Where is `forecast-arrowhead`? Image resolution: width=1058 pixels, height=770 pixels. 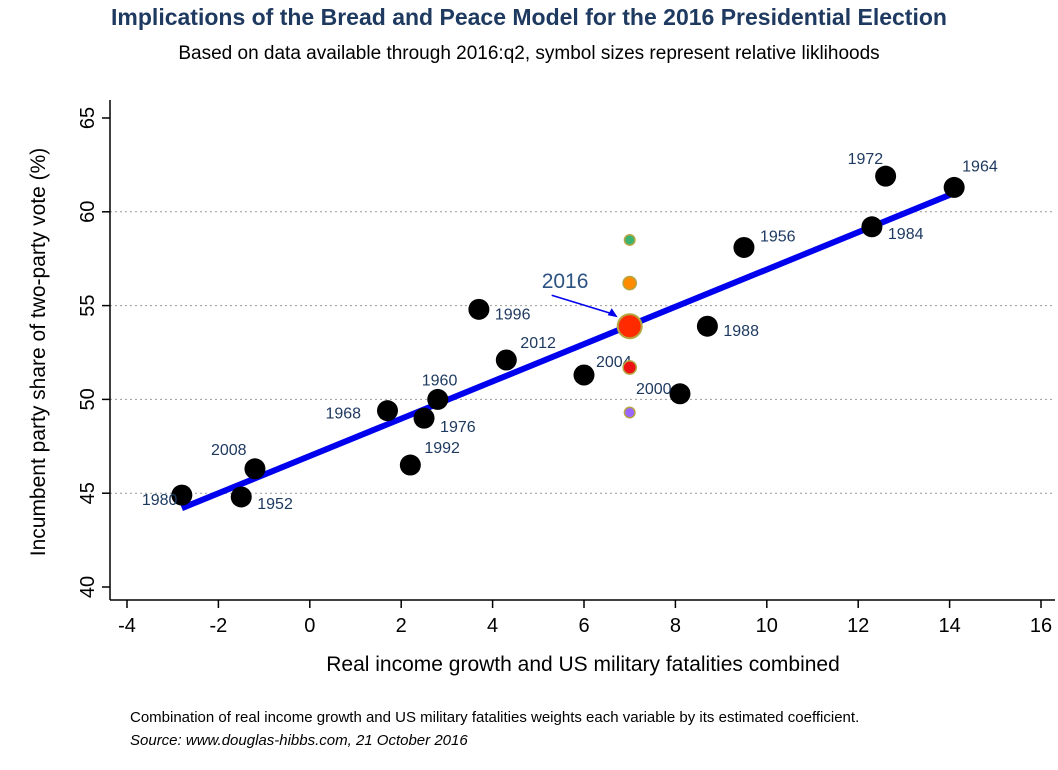 forecast-arrowhead is located at coordinates (612, 313).